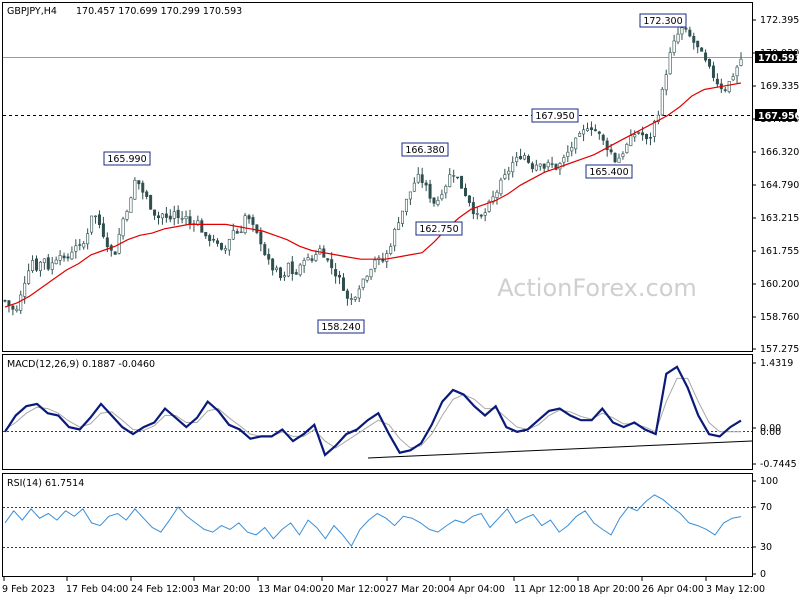 This screenshot has height=600, width=800. Describe the element at coordinates (779, 284) in the screenshot. I see `svg-text: 160.200` at that location.